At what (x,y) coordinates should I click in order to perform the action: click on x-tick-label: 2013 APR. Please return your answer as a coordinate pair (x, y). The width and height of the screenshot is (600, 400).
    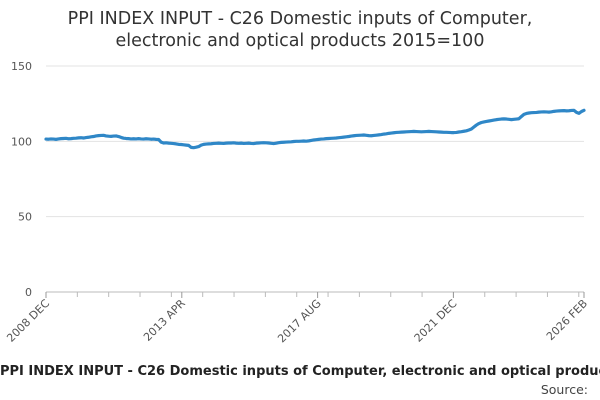
    Looking at the image, I should click on (164, 320).